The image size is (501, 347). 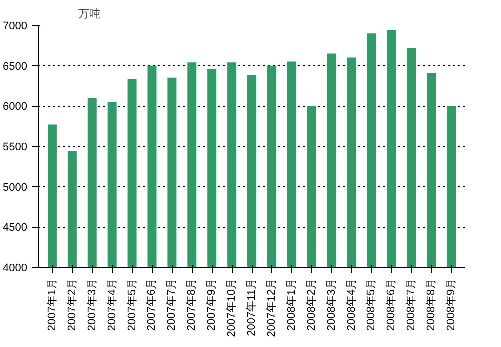 What do you see at coordinates (412, 305) in the screenshot?
I see `x-tick-label: 2008年7月` at bounding box center [412, 305].